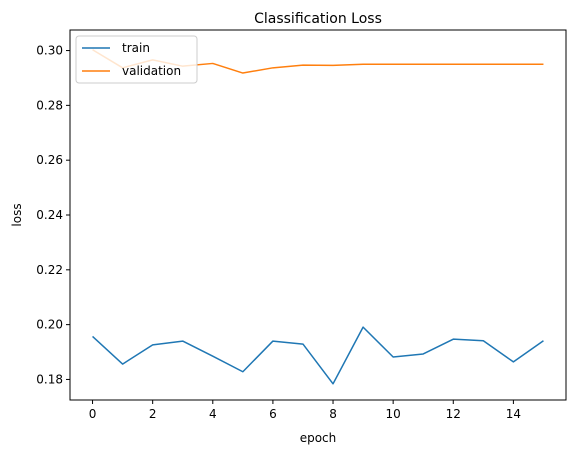  Describe the element at coordinates (151, 71) in the screenshot. I see `legend-label-validation: validation` at that location.